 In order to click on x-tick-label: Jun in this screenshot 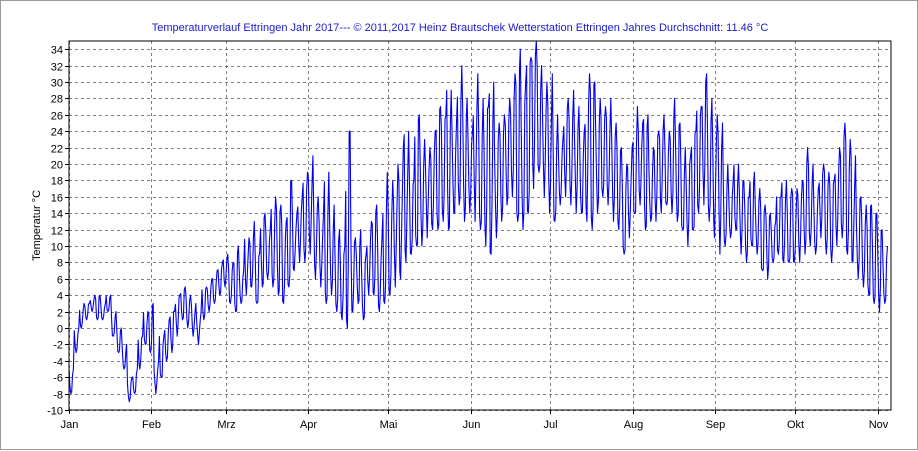, I will do `click(472, 425)`.